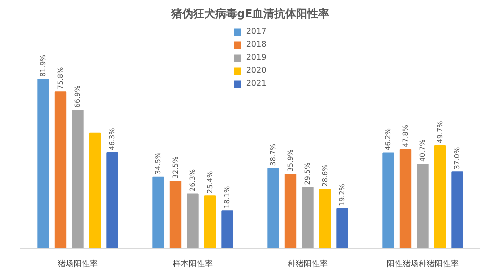 This screenshot has width=500, height=271. I want to click on legend-label: 2018, so click(256, 44).